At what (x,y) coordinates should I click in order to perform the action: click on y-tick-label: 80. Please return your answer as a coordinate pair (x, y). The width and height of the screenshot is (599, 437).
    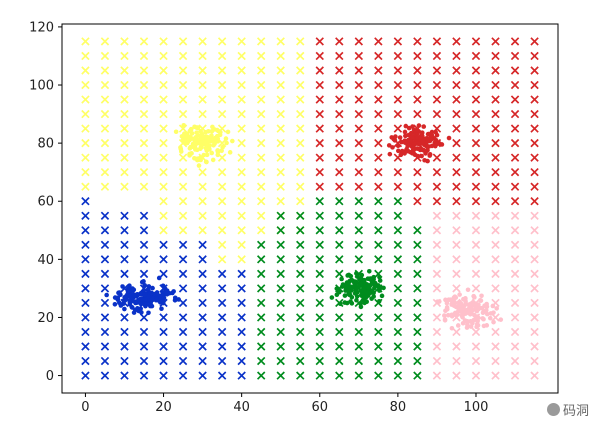
    Looking at the image, I should click on (45, 144).